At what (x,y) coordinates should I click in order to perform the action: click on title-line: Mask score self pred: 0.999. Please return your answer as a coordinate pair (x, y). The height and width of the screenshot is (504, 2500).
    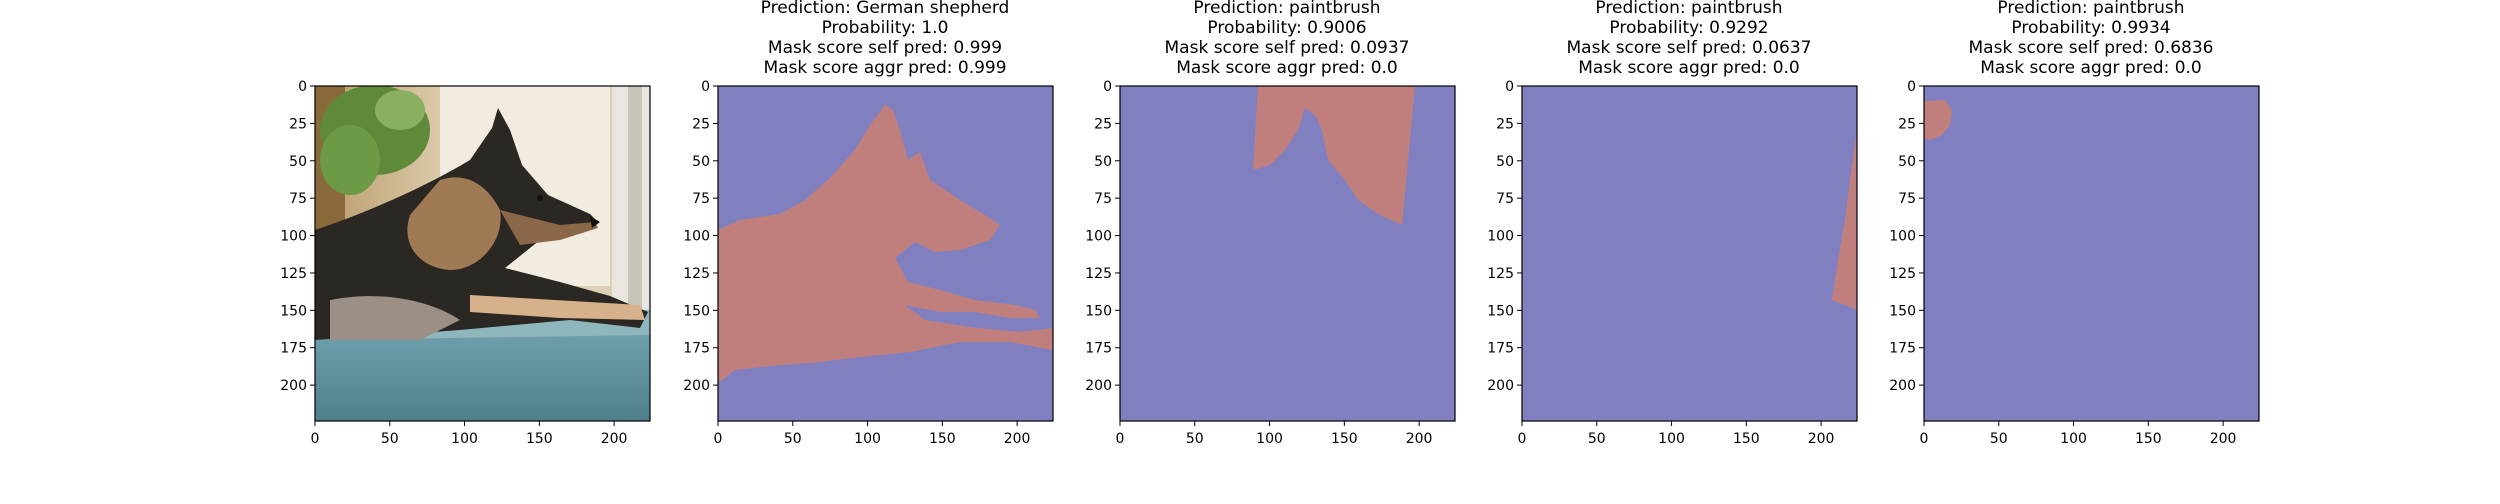
    Looking at the image, I should click on (885, 48).